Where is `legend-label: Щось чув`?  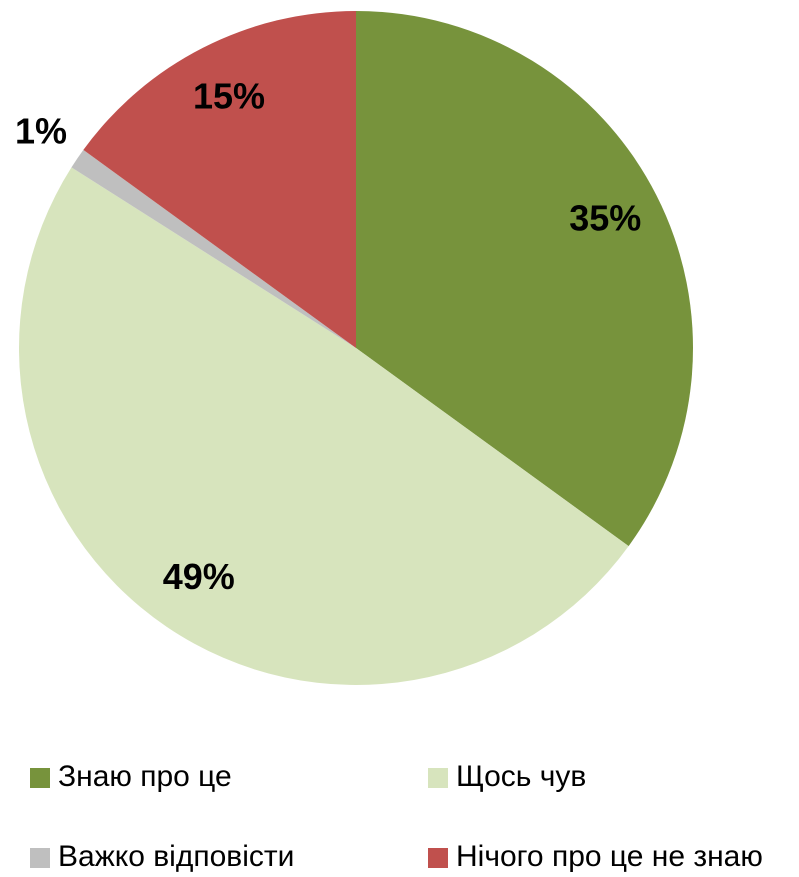
legend-label: Щось чув is located at coordinates (521, 776).